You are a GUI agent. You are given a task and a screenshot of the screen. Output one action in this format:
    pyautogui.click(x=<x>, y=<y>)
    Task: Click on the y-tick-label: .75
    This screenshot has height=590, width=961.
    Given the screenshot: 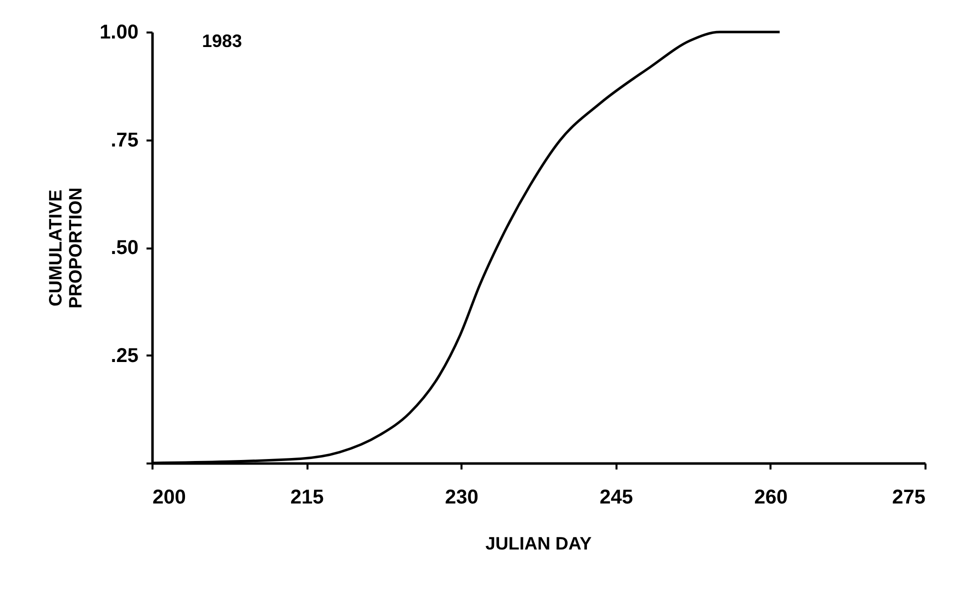 What is the action you would take?
    pyautogui.click(x=124, y=140)
    